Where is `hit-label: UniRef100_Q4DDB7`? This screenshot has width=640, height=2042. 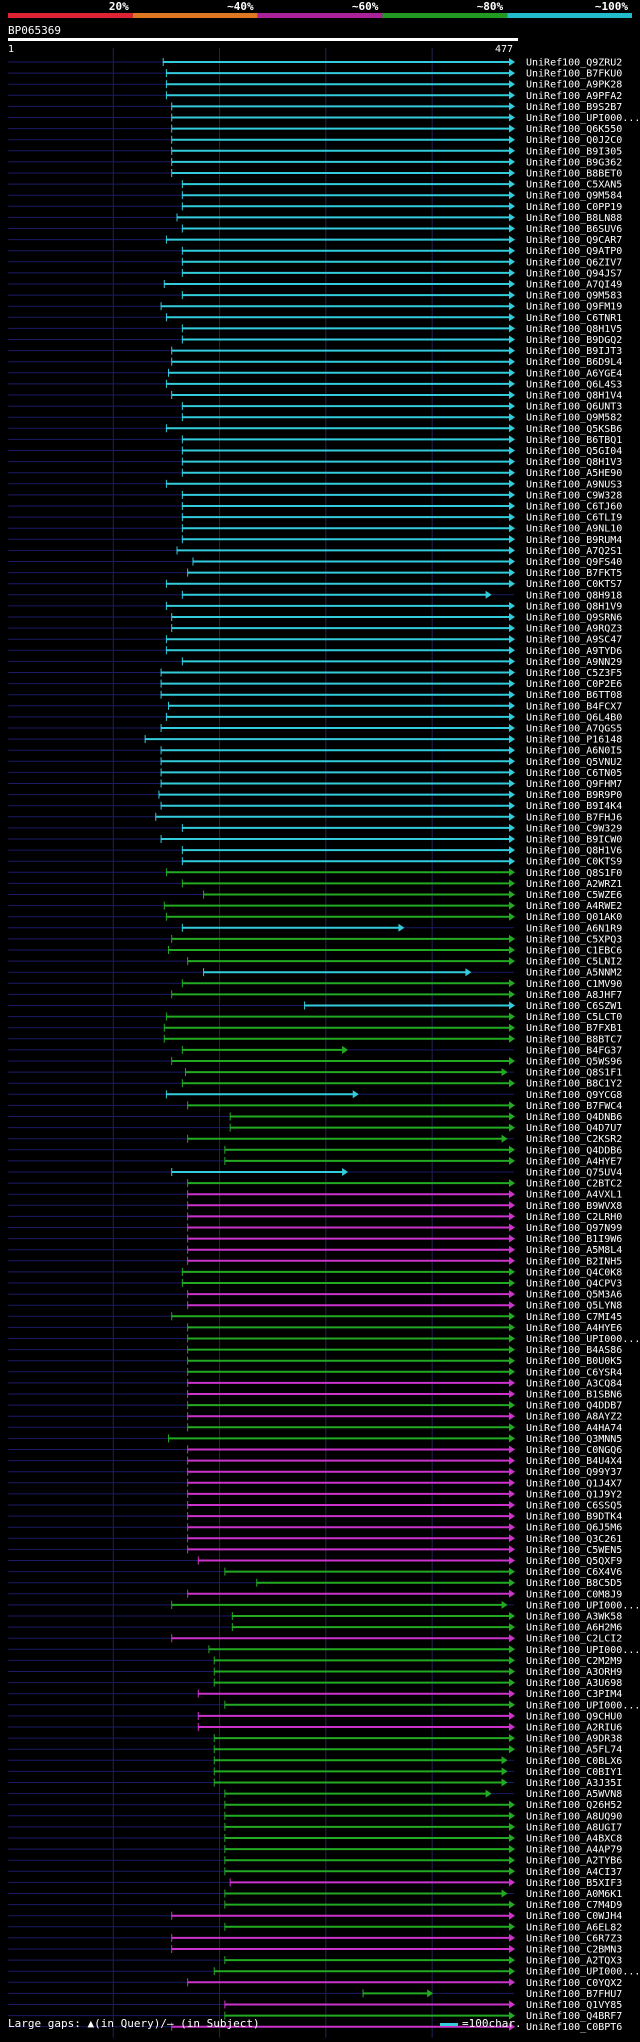 hit-label: UniRef100_Q4DDB7 is located at coordinates (574, 1406).